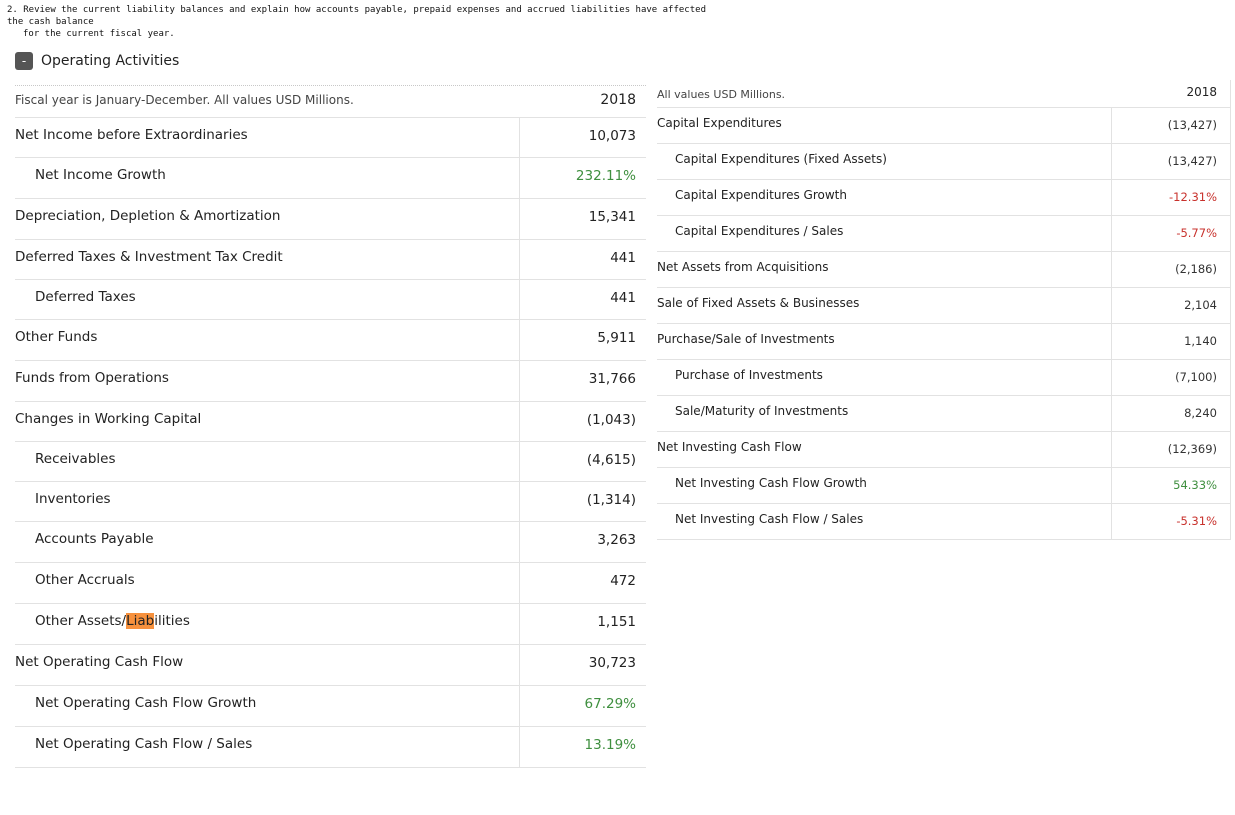 This screenshot has height=815, width=1235. Describe the element at coordinates (616, 540) in the screenshot. I see `row-value: 3,263` at that location.